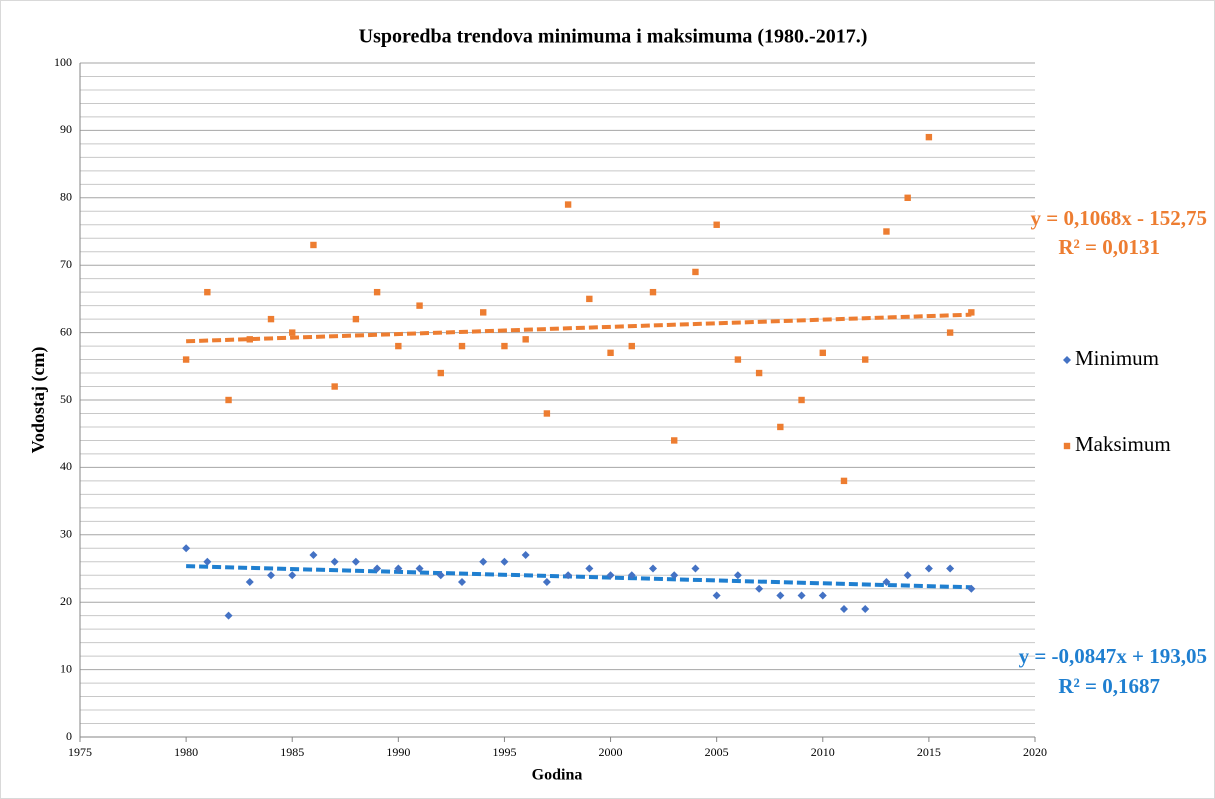 The width and height of the screenshot is (1215, 799). What do you see at coordinates (66, 668) in the screenshot?
I see `y-tick-label: 10` at bounding box center [66, 668].